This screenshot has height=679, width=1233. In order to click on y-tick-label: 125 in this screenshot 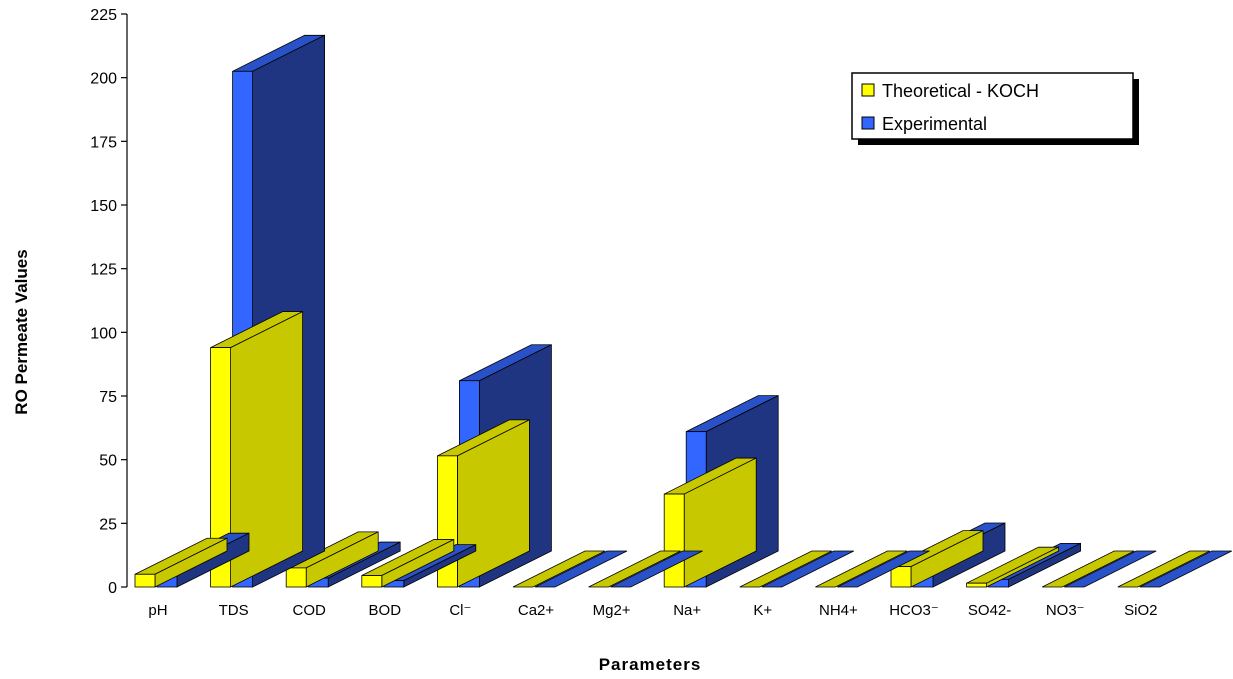, I will do `click(103, 270)`.